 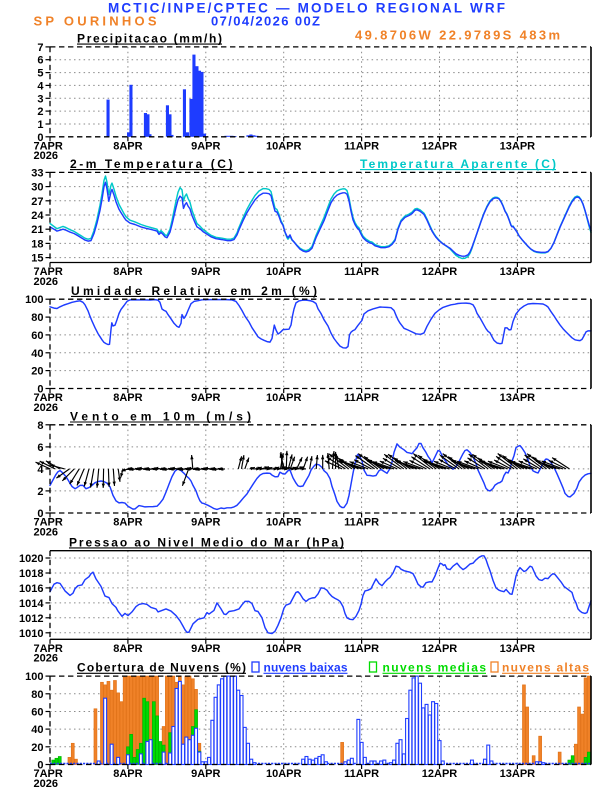 What do you see at coordinates (149, 39) in the screenshot?
I see `svg-text: Precipitacao (mm/h)` at bounding box center [149, 39].